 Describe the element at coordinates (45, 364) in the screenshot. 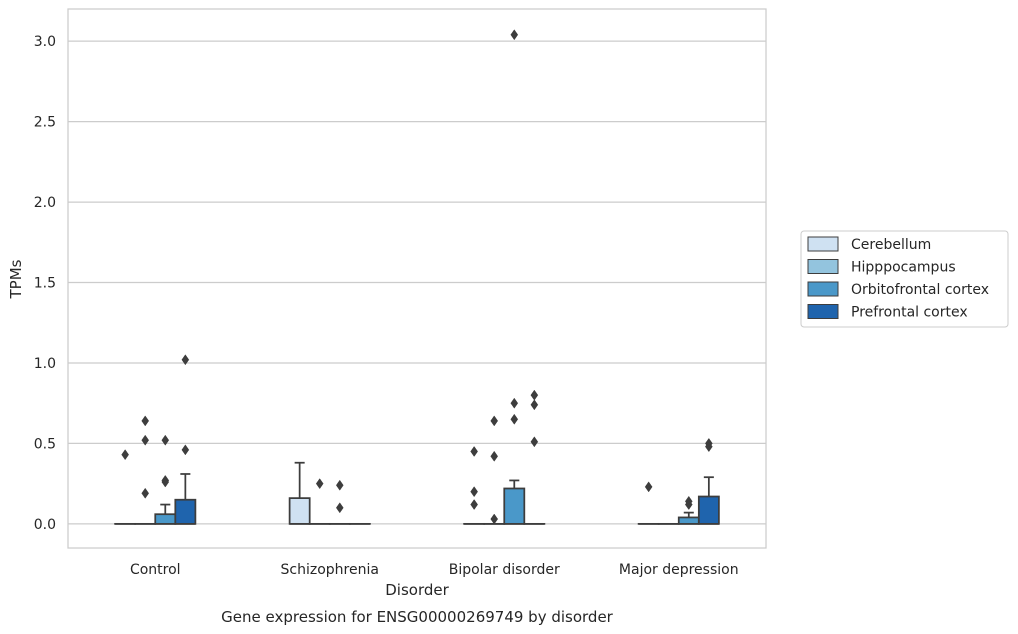

I see `y-tick-label: 1.0` at that location.